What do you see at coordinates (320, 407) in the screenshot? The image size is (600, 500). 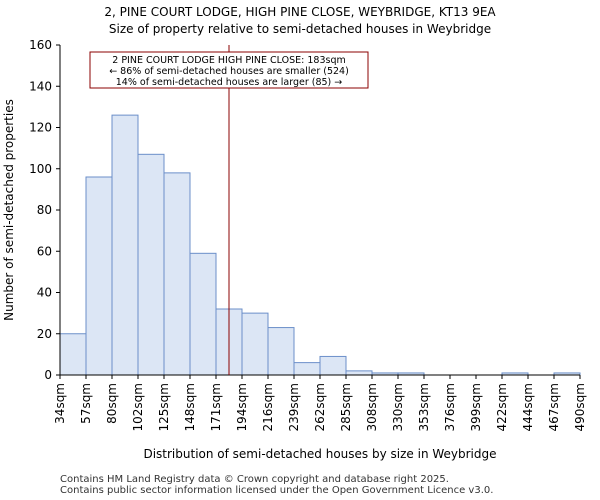 I see `x-tick-label: 262sqm` at bounding box center [320, 407].